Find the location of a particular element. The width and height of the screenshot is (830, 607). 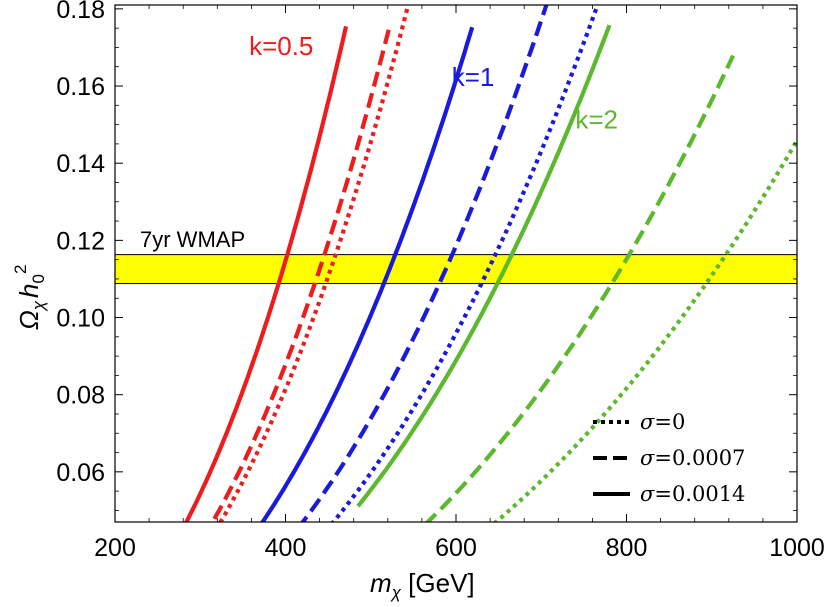

legend-label-sigma-0007: σ=0.0007 is located at coordinates (692, 458).